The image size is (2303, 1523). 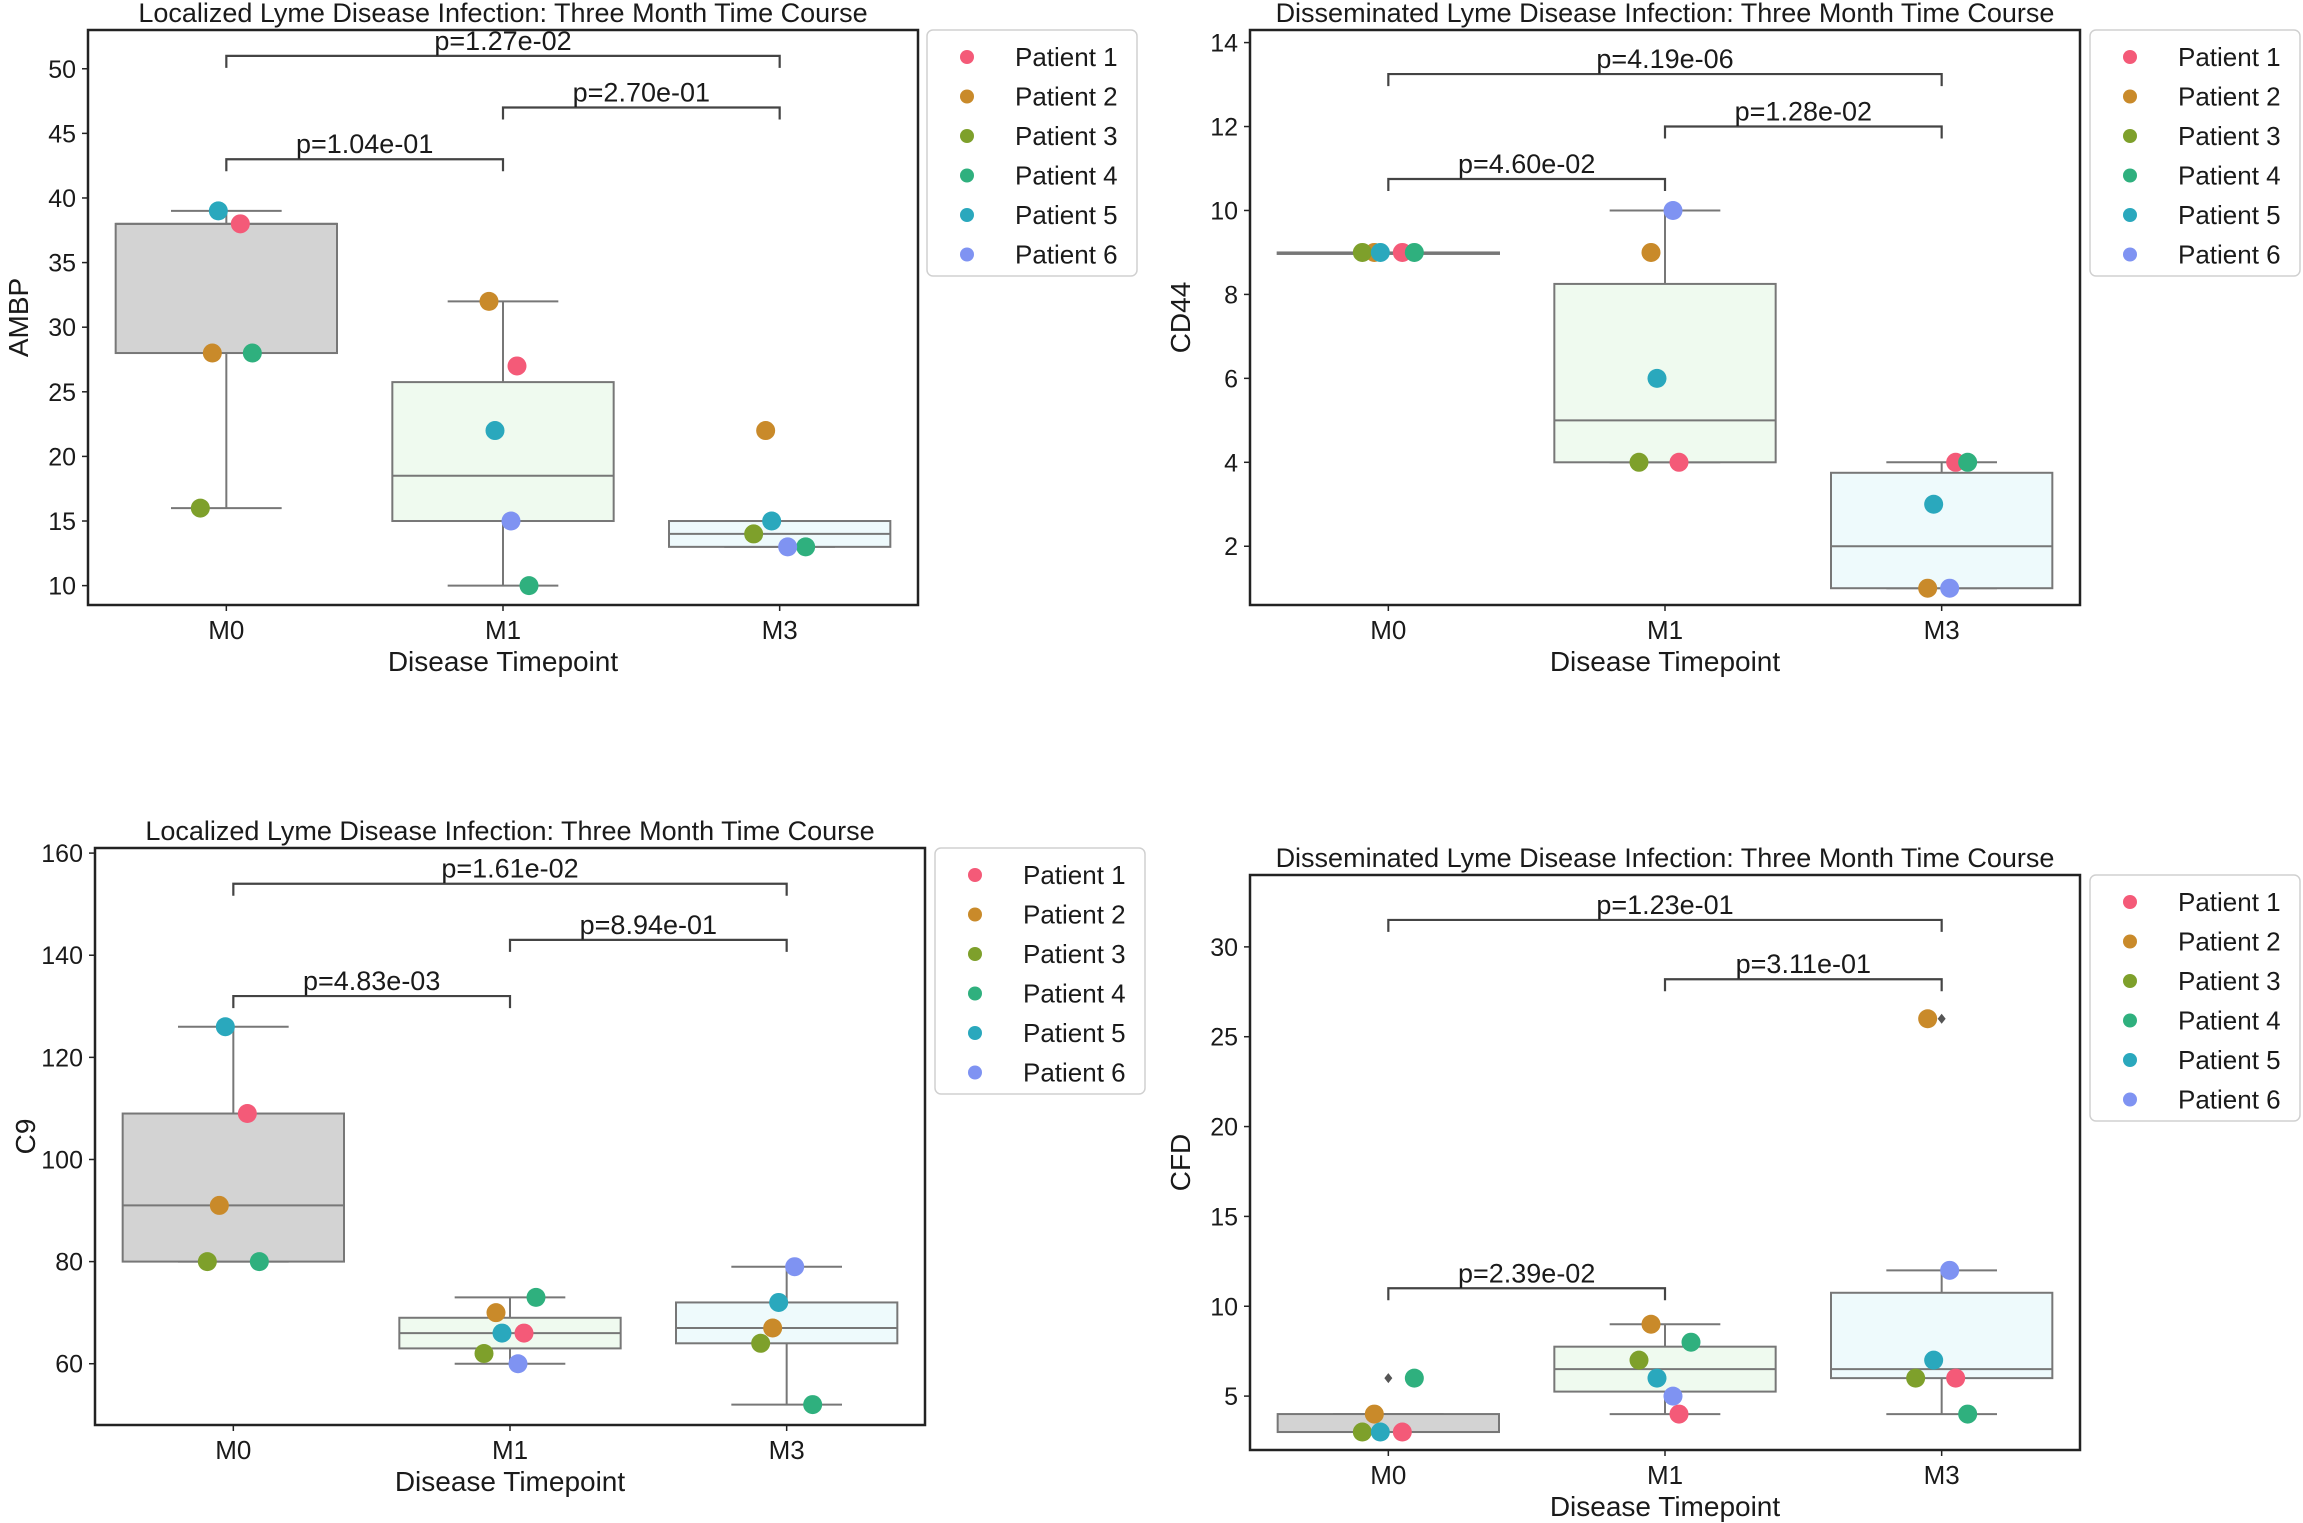 I want to click on legend-label-patient-3: Patient 3, so click(x=1074, y=954).